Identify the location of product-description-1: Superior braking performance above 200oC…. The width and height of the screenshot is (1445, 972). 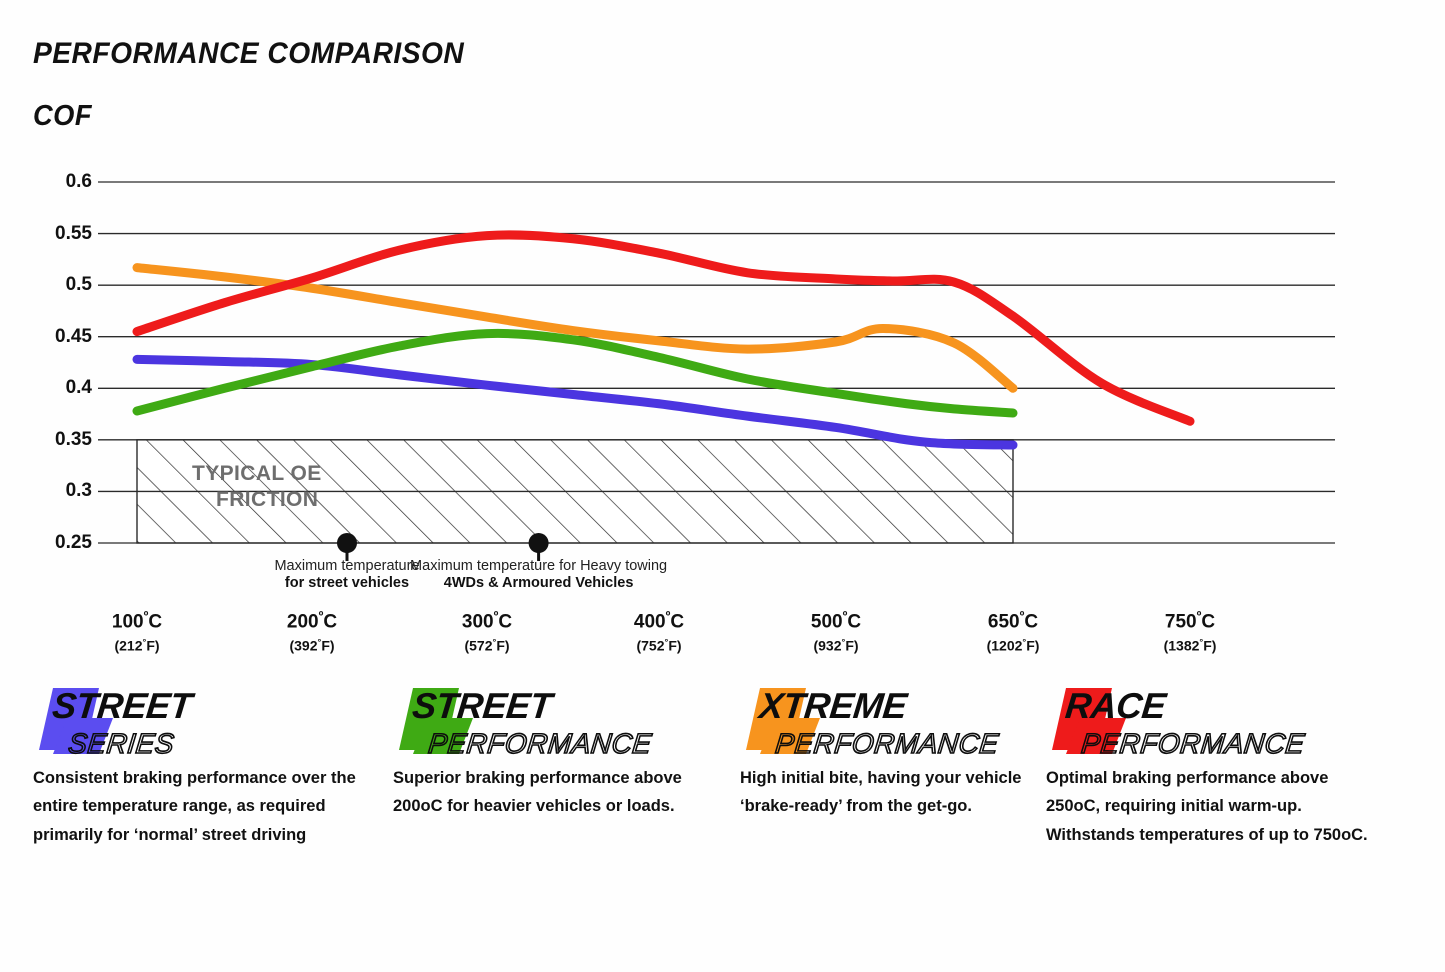
(537, 792).